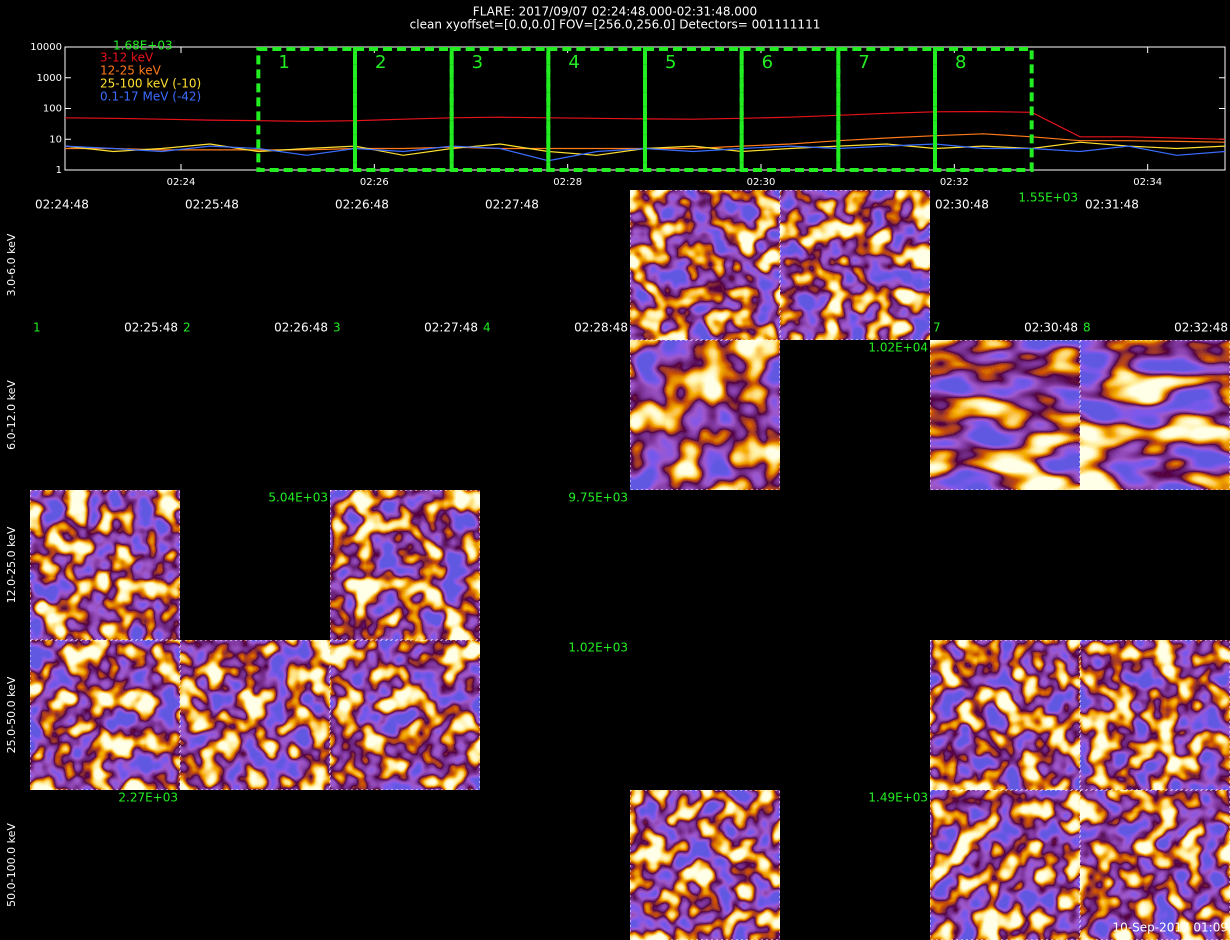 The width and height of the screenshot is (1230, 940). Describe the element at coordinates (451, 328) in the screenshot. I see `end-time: 02:27:48` at that location.